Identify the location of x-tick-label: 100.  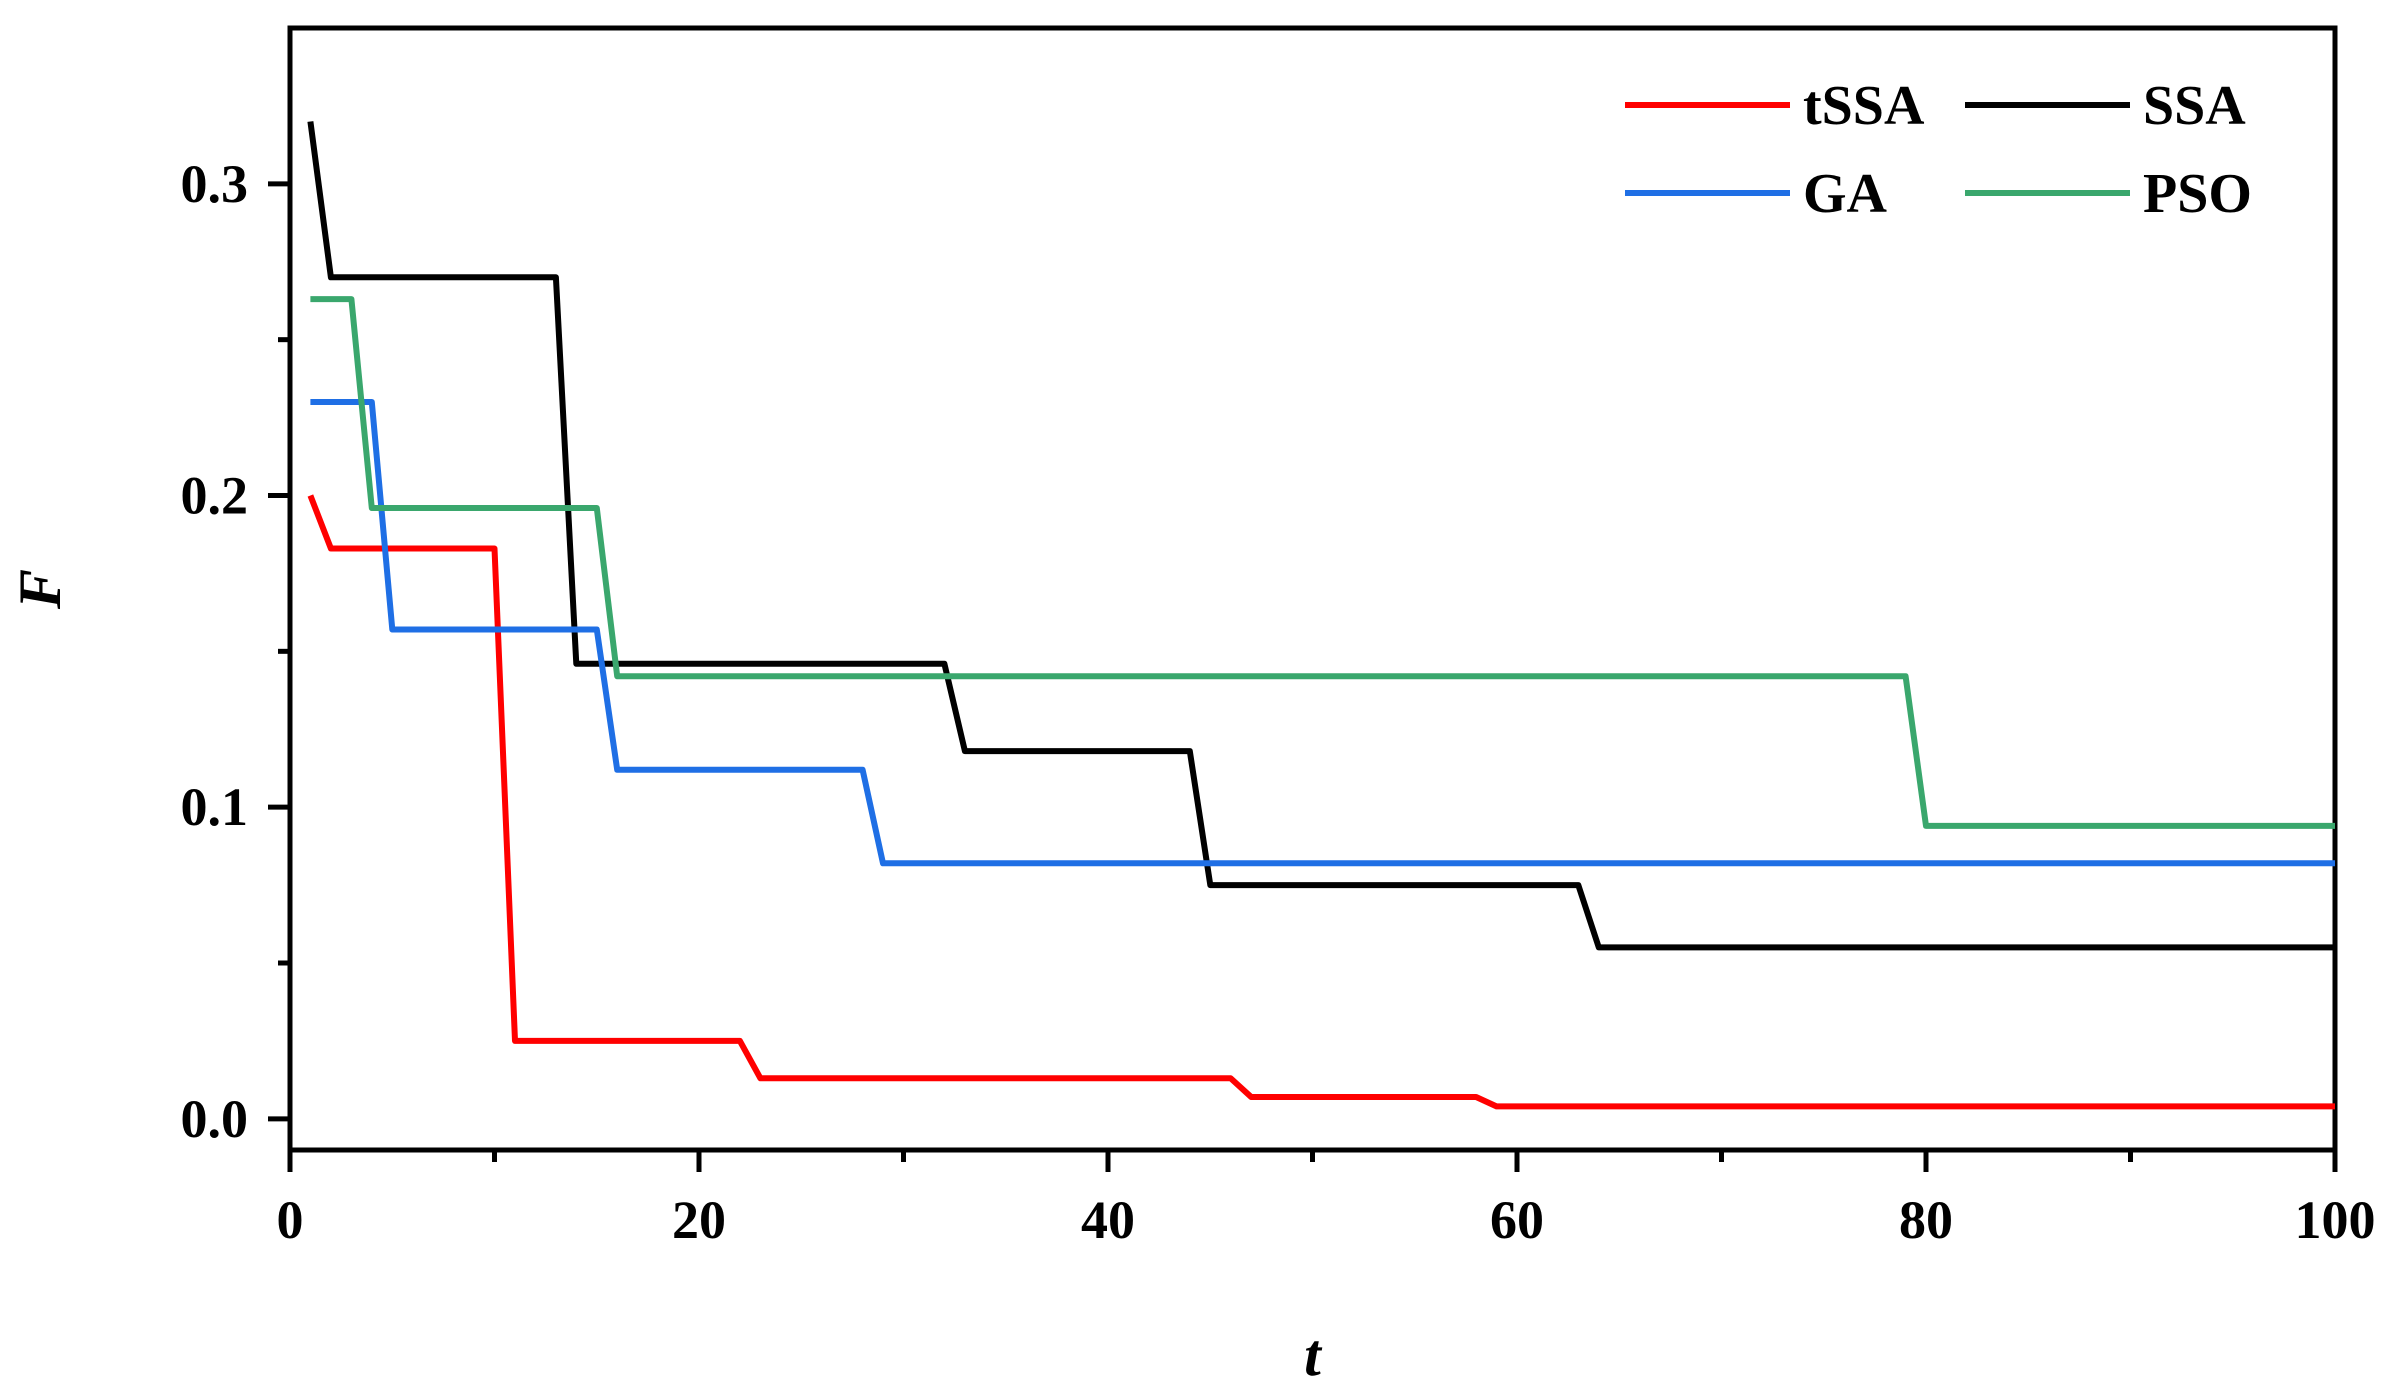
(2335, 1220).